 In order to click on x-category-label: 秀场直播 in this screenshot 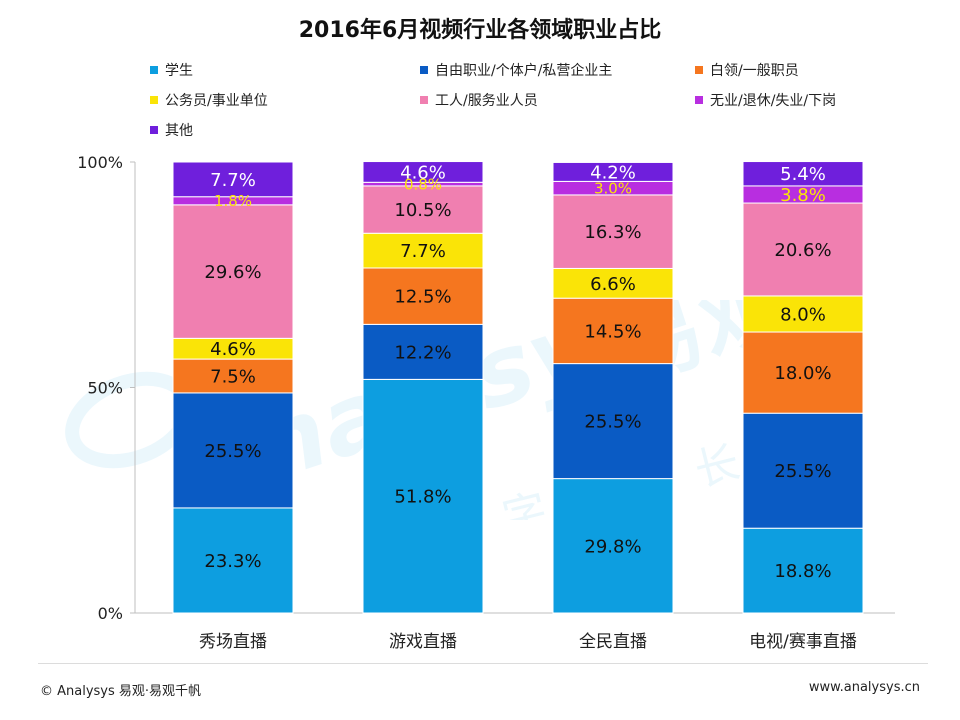, I will do `click(233, 642)`.